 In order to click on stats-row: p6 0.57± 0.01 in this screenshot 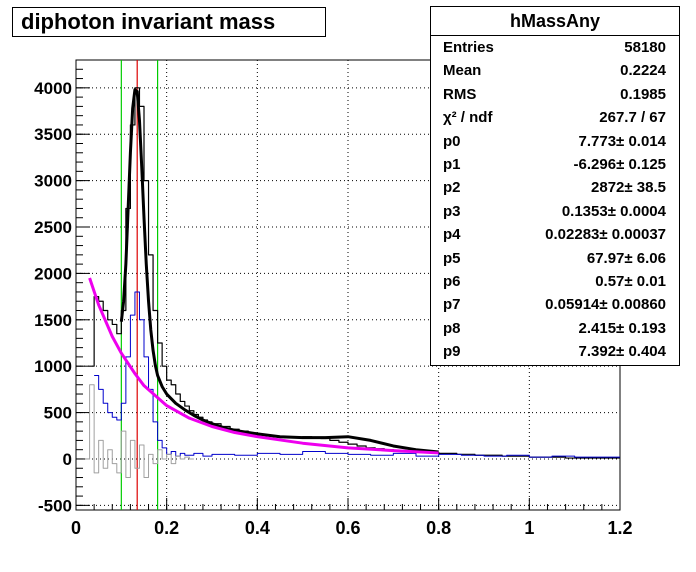, I will do `click(555, 281)`.